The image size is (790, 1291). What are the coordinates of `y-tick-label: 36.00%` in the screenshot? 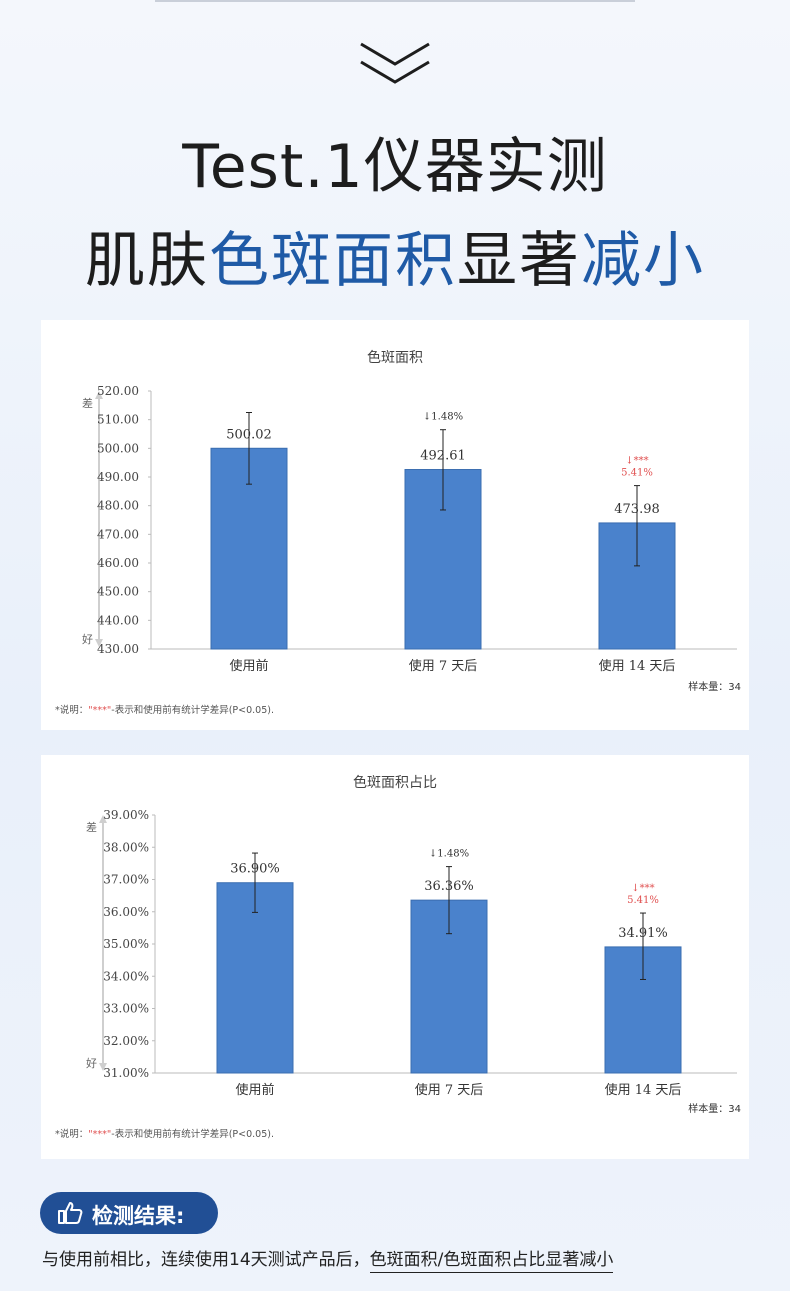 It's located at (126, 912).